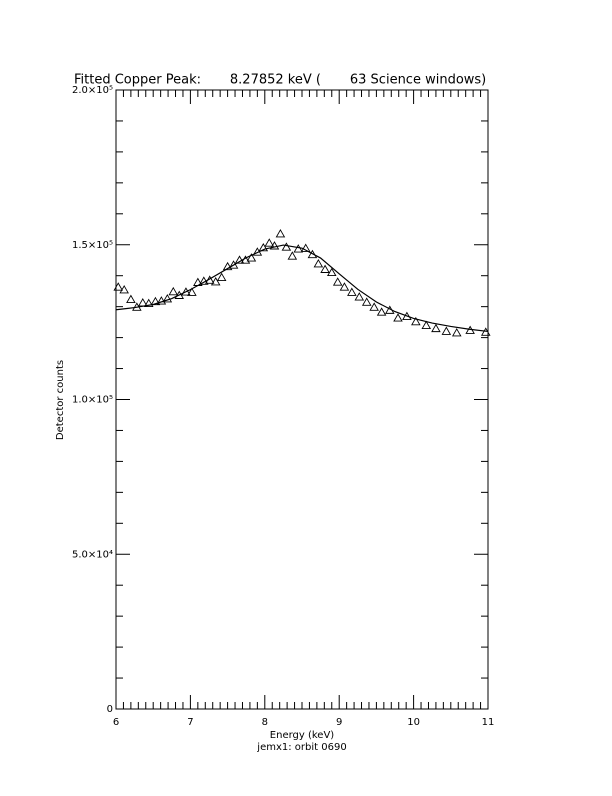  Describe the element at coordinates (92, 90) in the screenshot. I see `y-tick-label: 2.0×10⁵` at that location.